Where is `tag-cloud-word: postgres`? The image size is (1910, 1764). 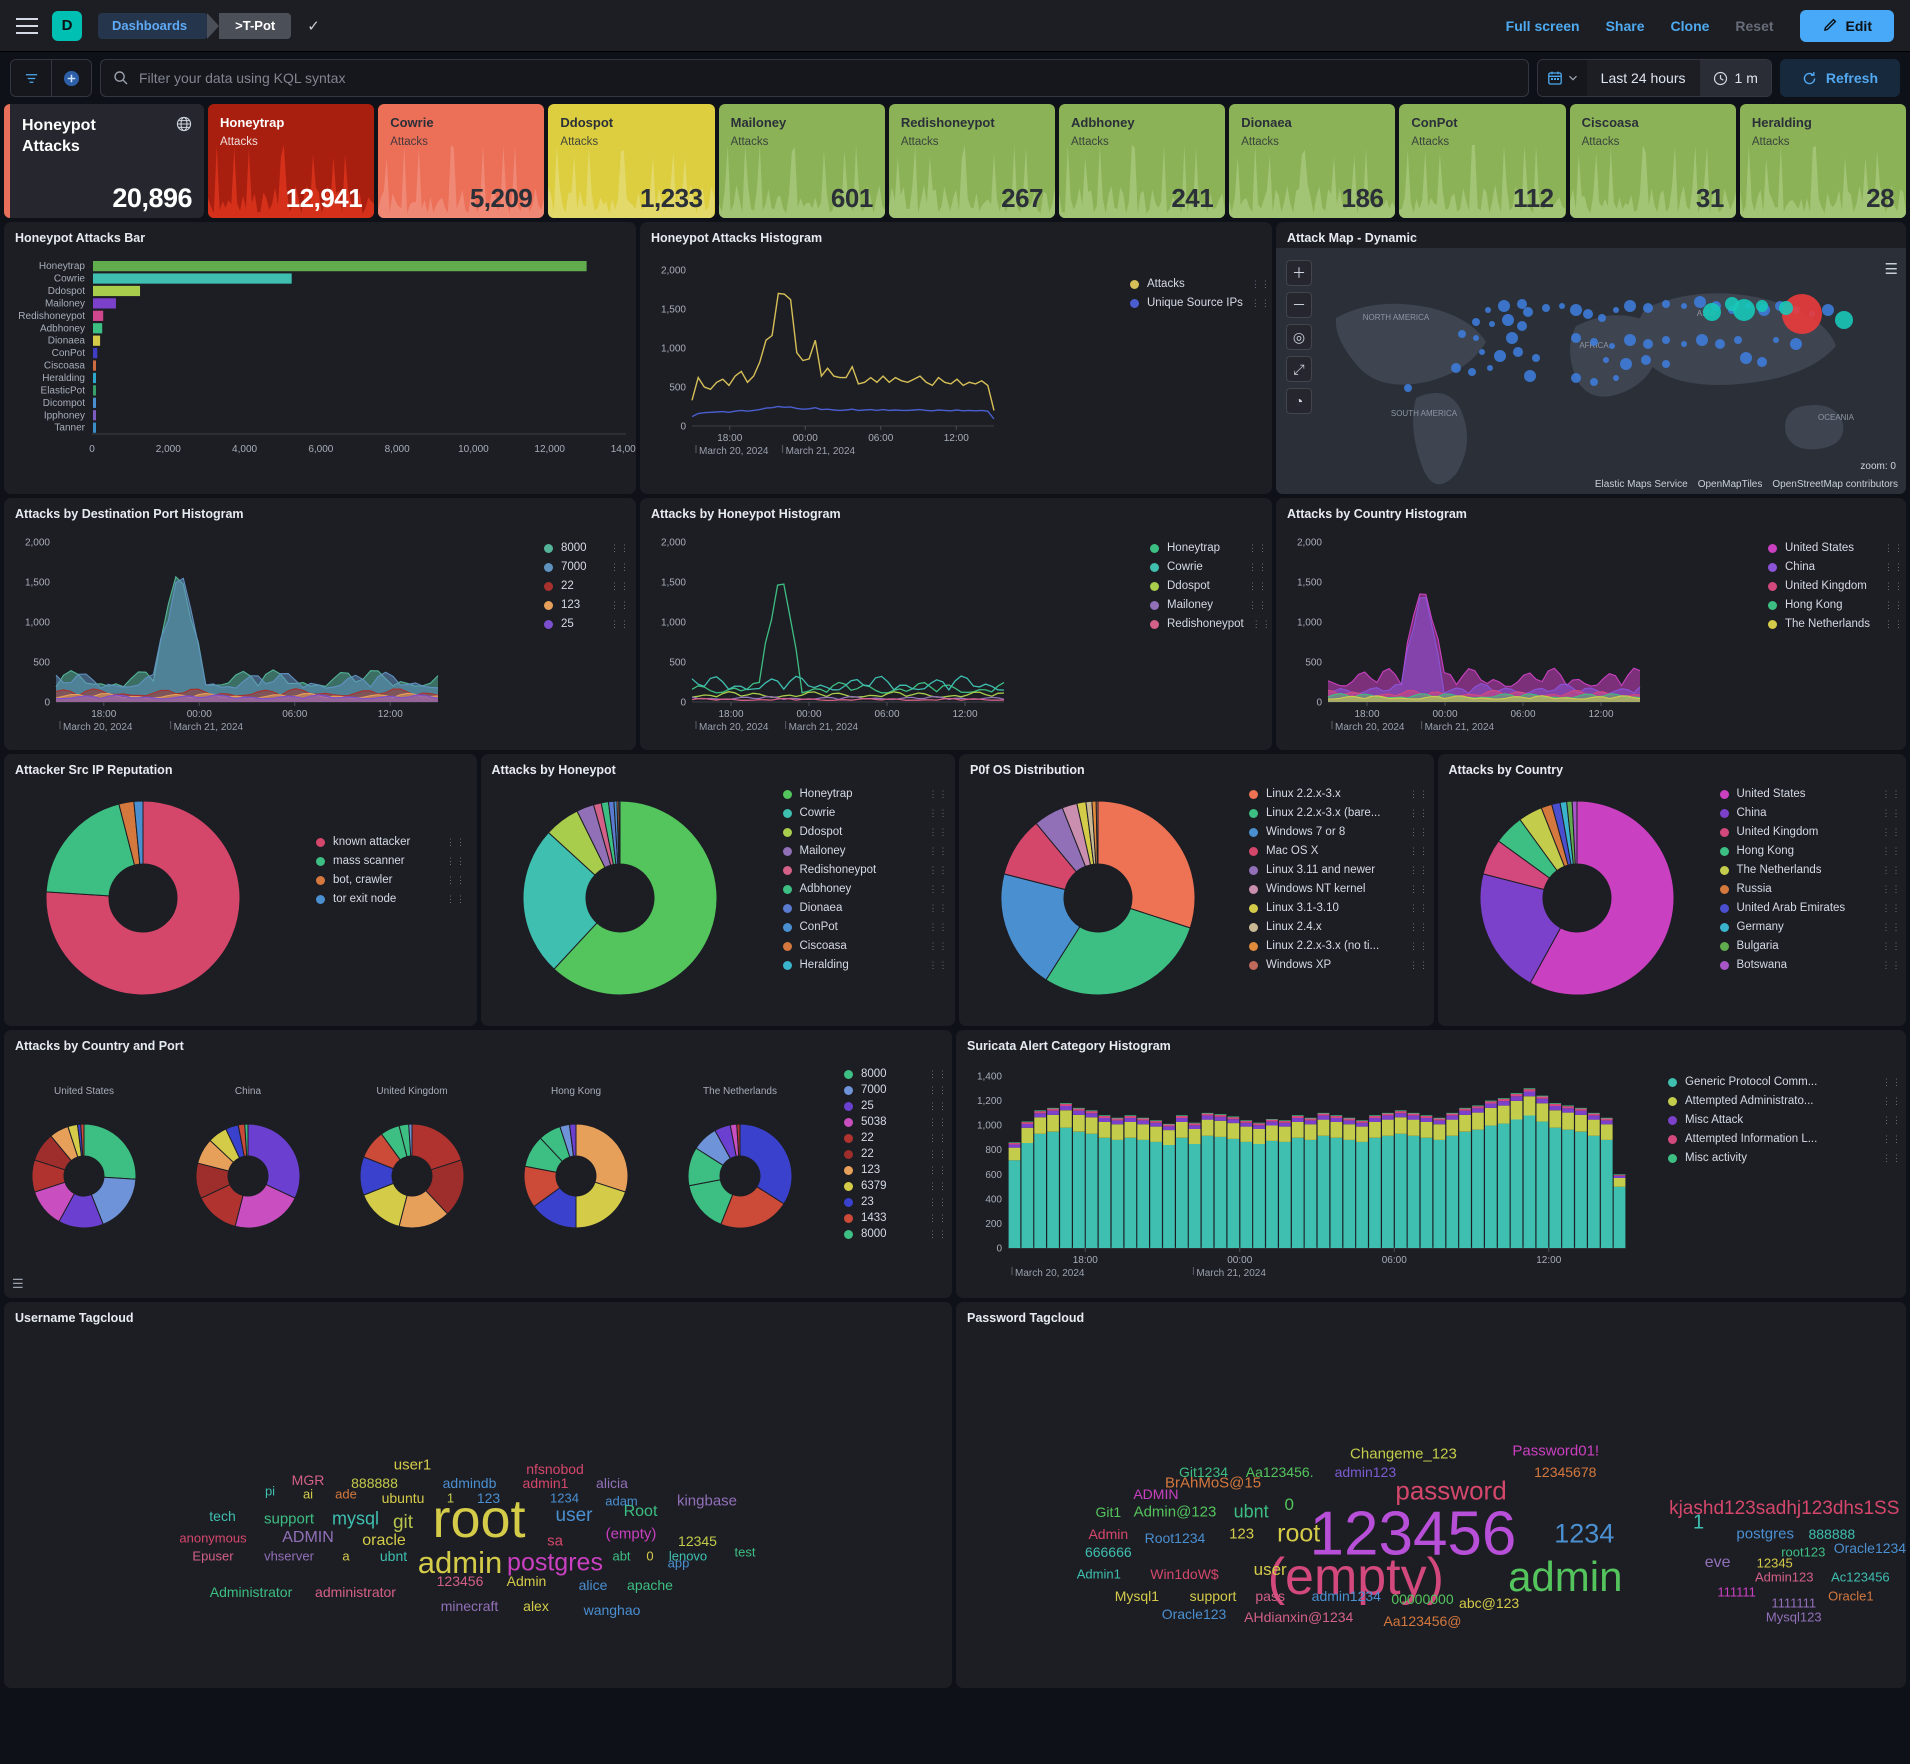 tag-cloud-word: postgres is located at coordinates (555, 1562).